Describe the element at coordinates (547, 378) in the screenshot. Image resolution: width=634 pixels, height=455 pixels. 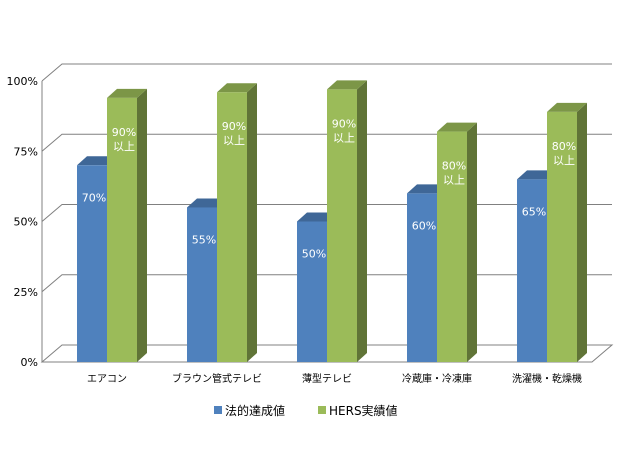
I see `x-category-label: 洗濯機・乾燥機` at that location.